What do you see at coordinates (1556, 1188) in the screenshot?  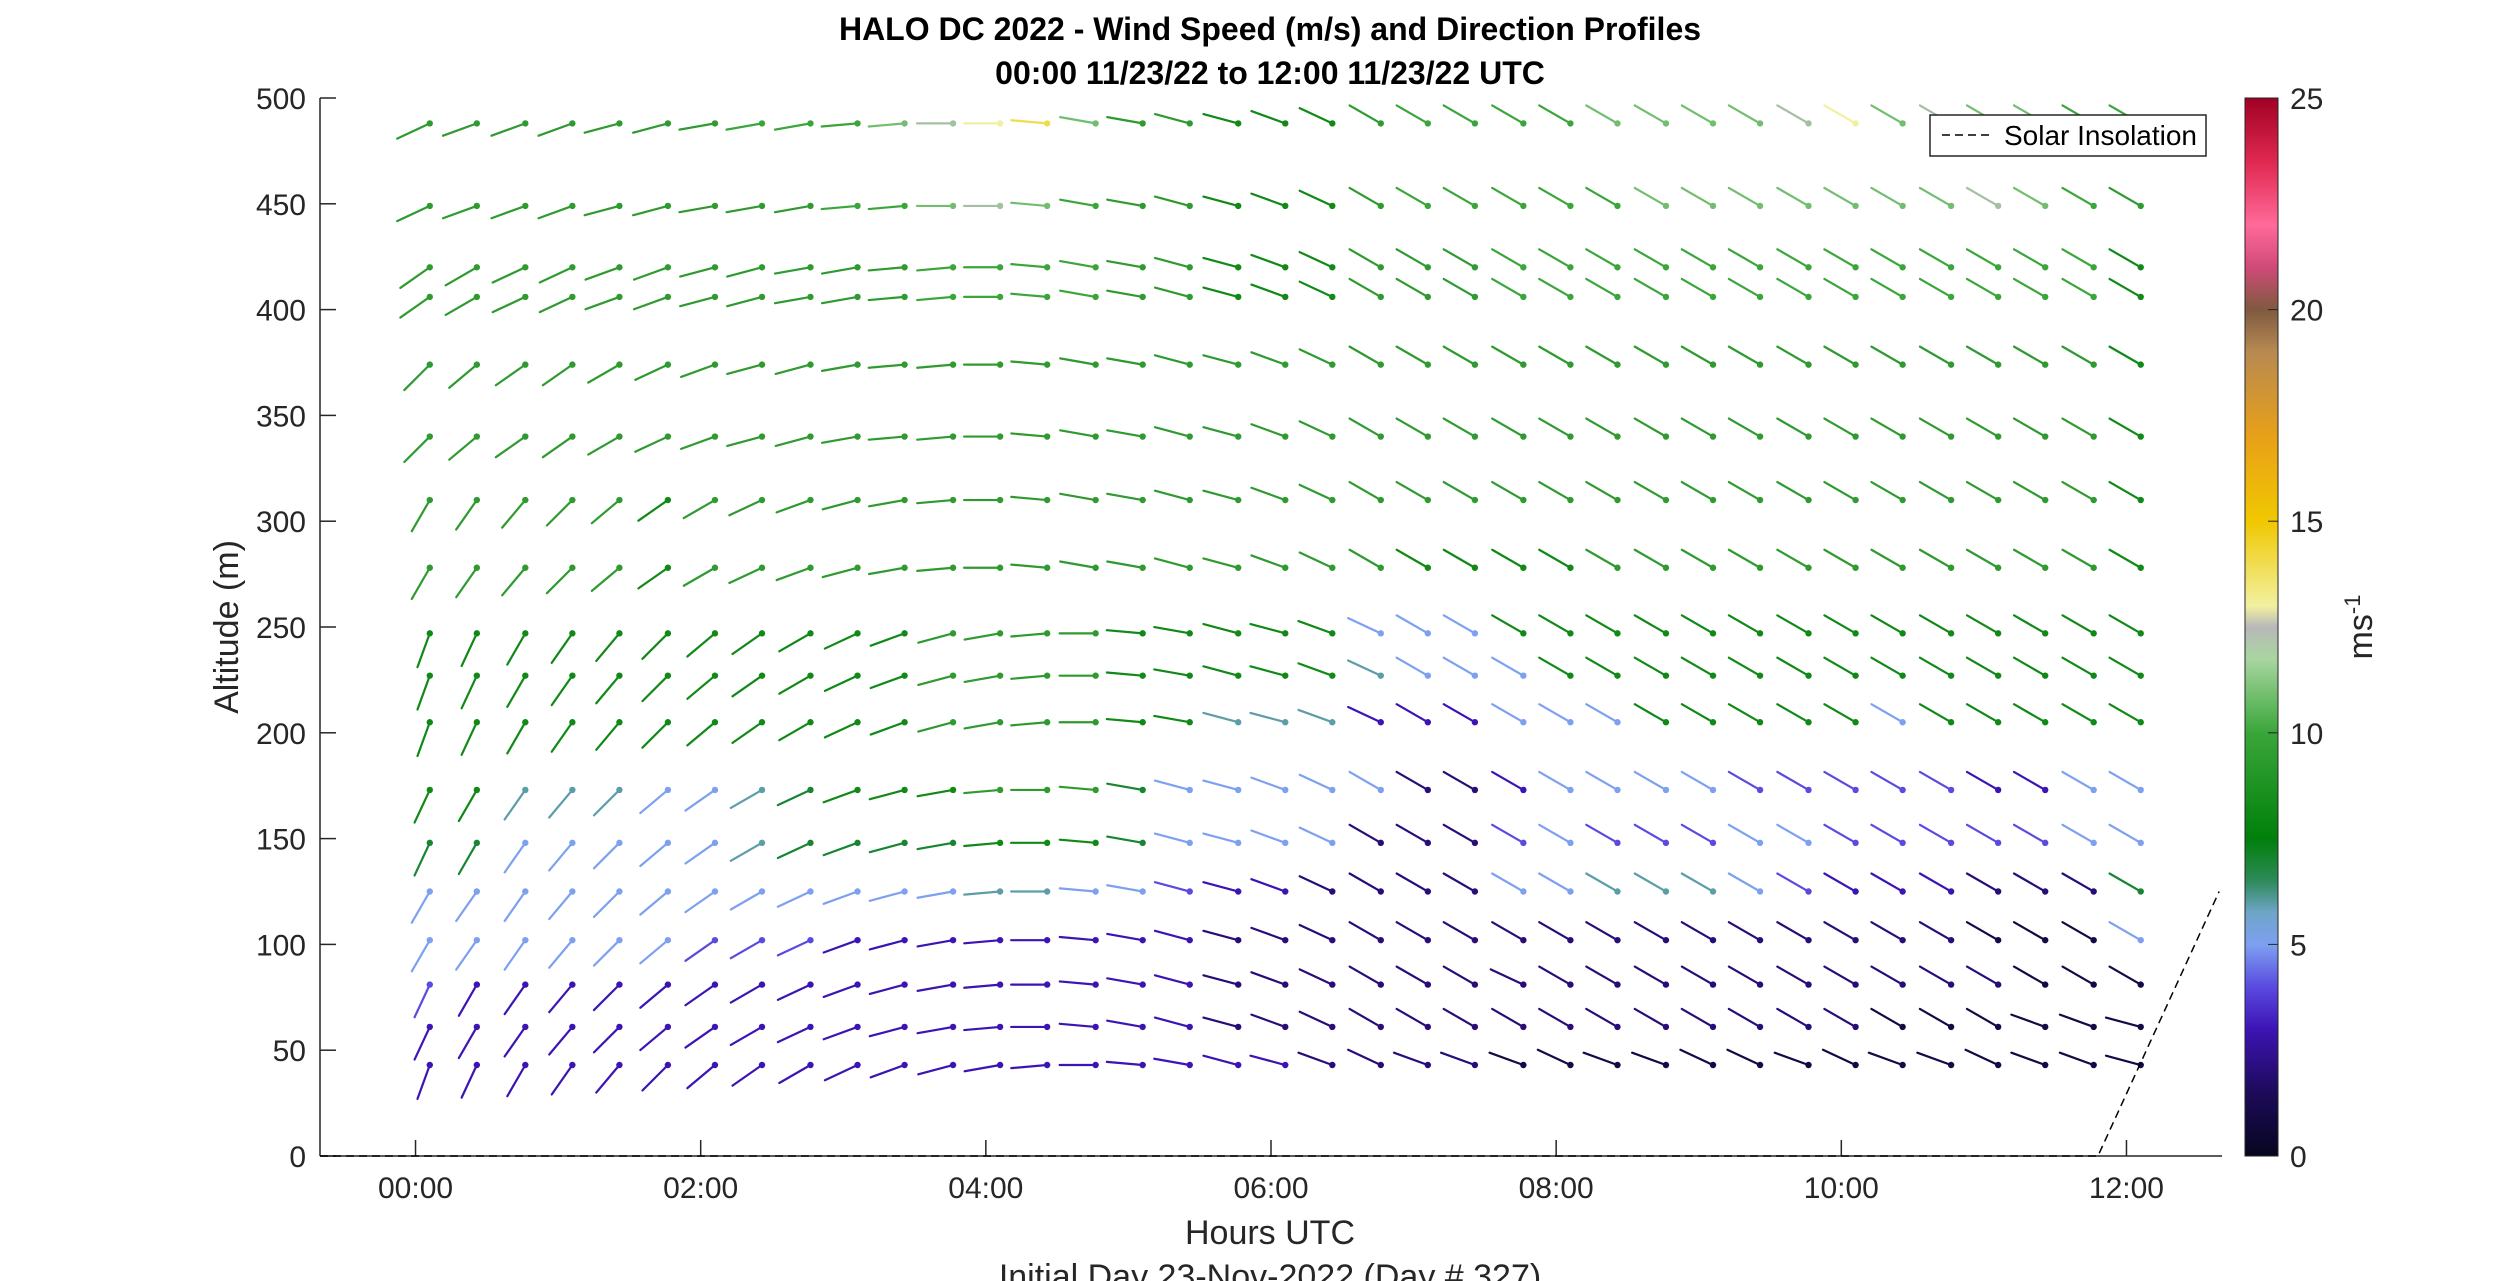 I see `x-tick-label: 08:00` at bounding box center [1556, 1188].